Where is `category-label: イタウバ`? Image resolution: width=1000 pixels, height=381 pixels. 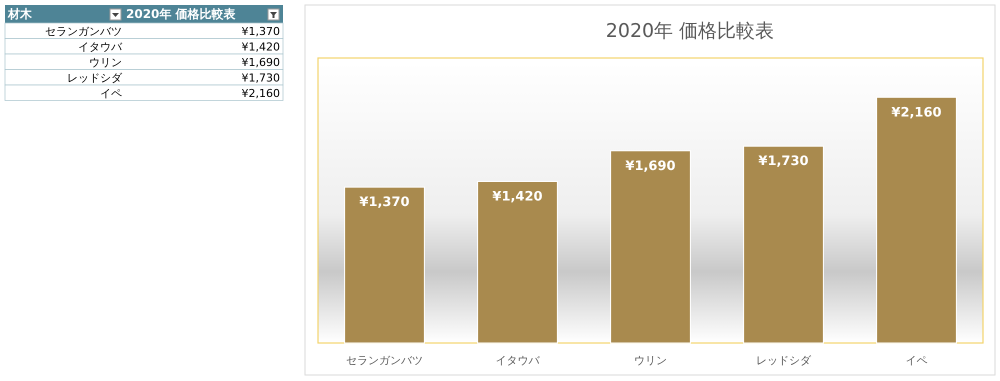
category-label: イタウバ is located at coordinates (100, 47).